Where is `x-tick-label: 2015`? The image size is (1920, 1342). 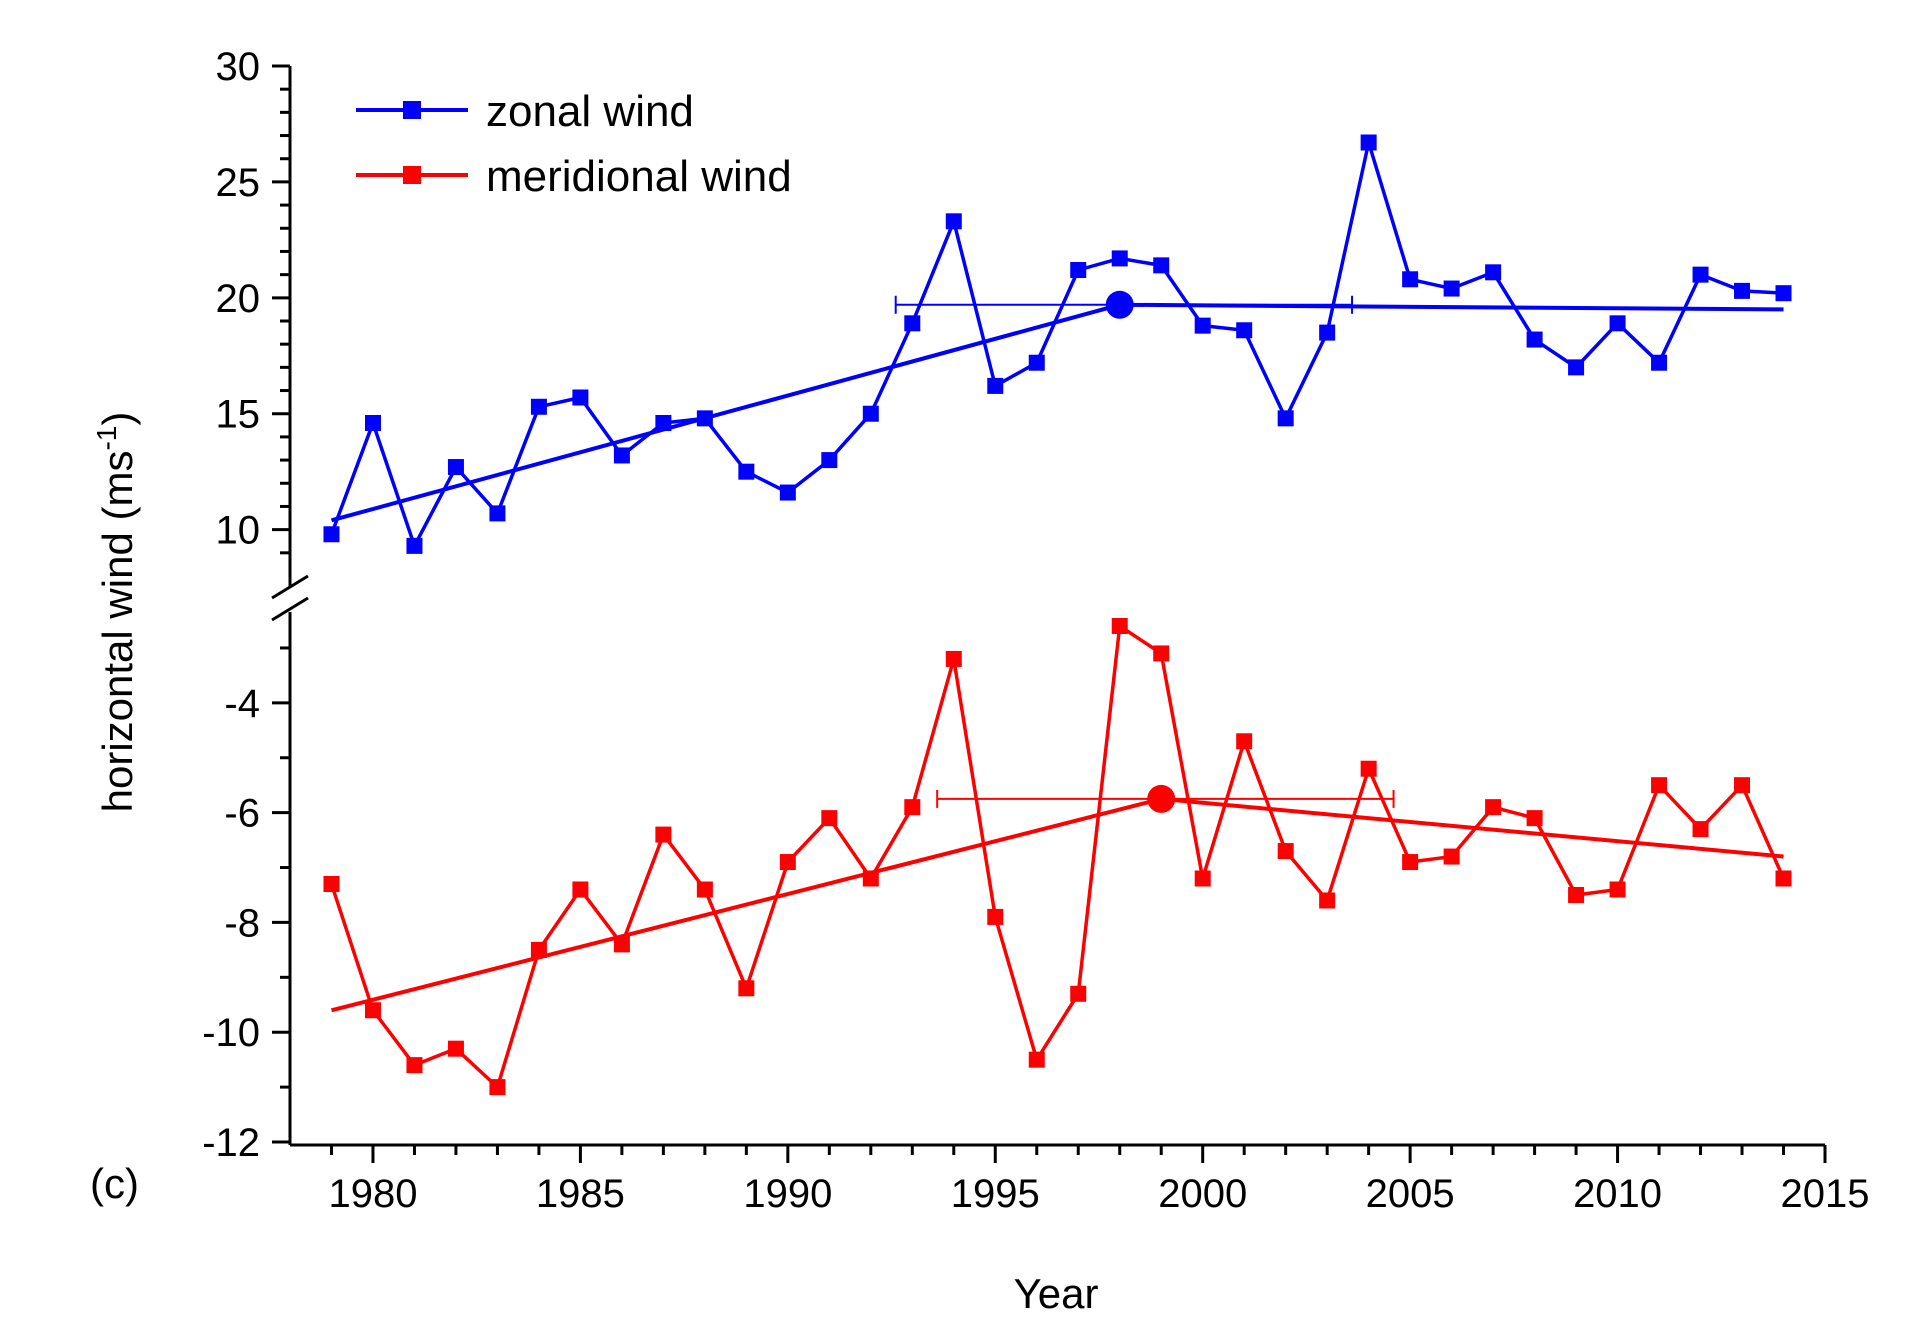 x-tick-label: 2015 is located at coordinates (1825, 1194).